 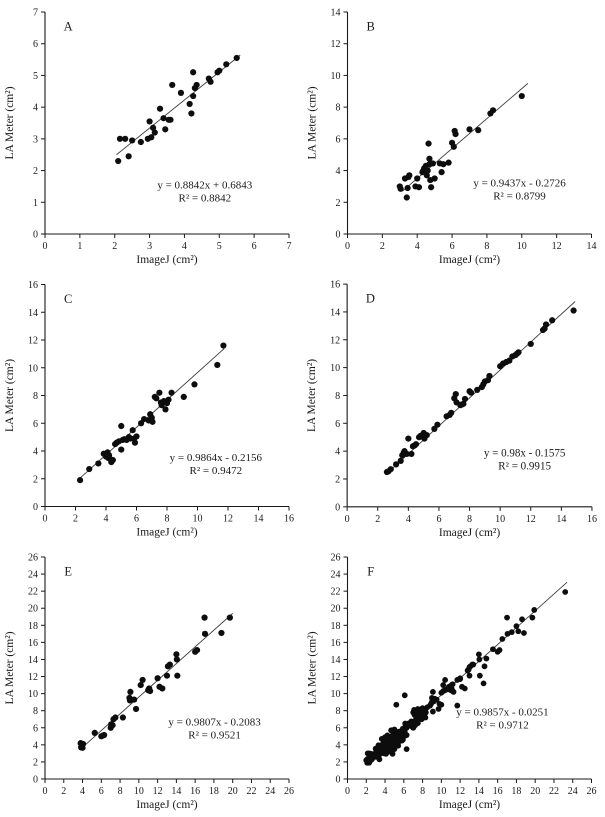 What do you see at coordinates (573, 791) in the screenshot?
I see `x-tick-label: 24` at bounding box center [573, 791].